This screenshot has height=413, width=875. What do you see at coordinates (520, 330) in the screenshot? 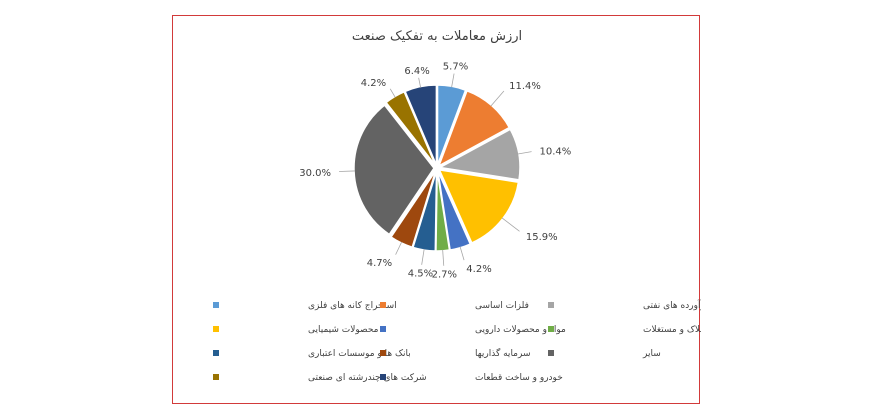
I see `legend-label: مواد و محصولات دارویی` at bounding box center [520, 330].